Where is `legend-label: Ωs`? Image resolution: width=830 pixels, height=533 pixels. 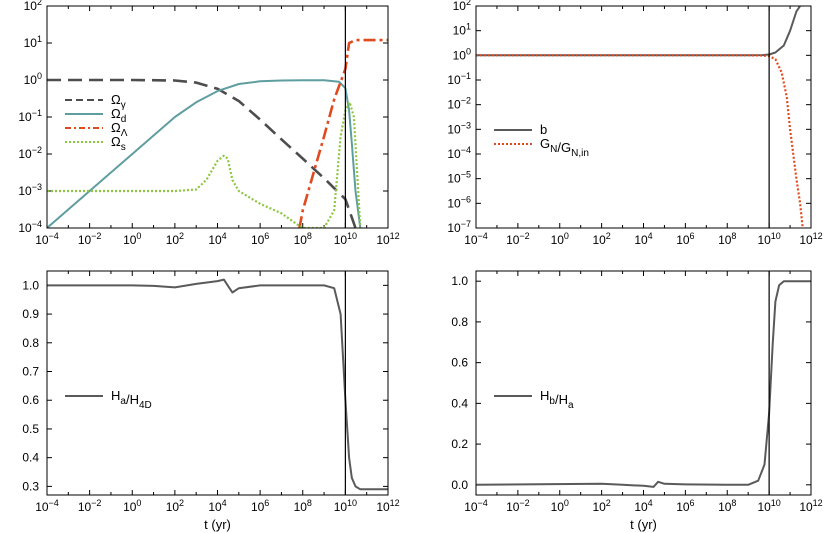 legend-label: Ωs is located at coordinates (118, 143).